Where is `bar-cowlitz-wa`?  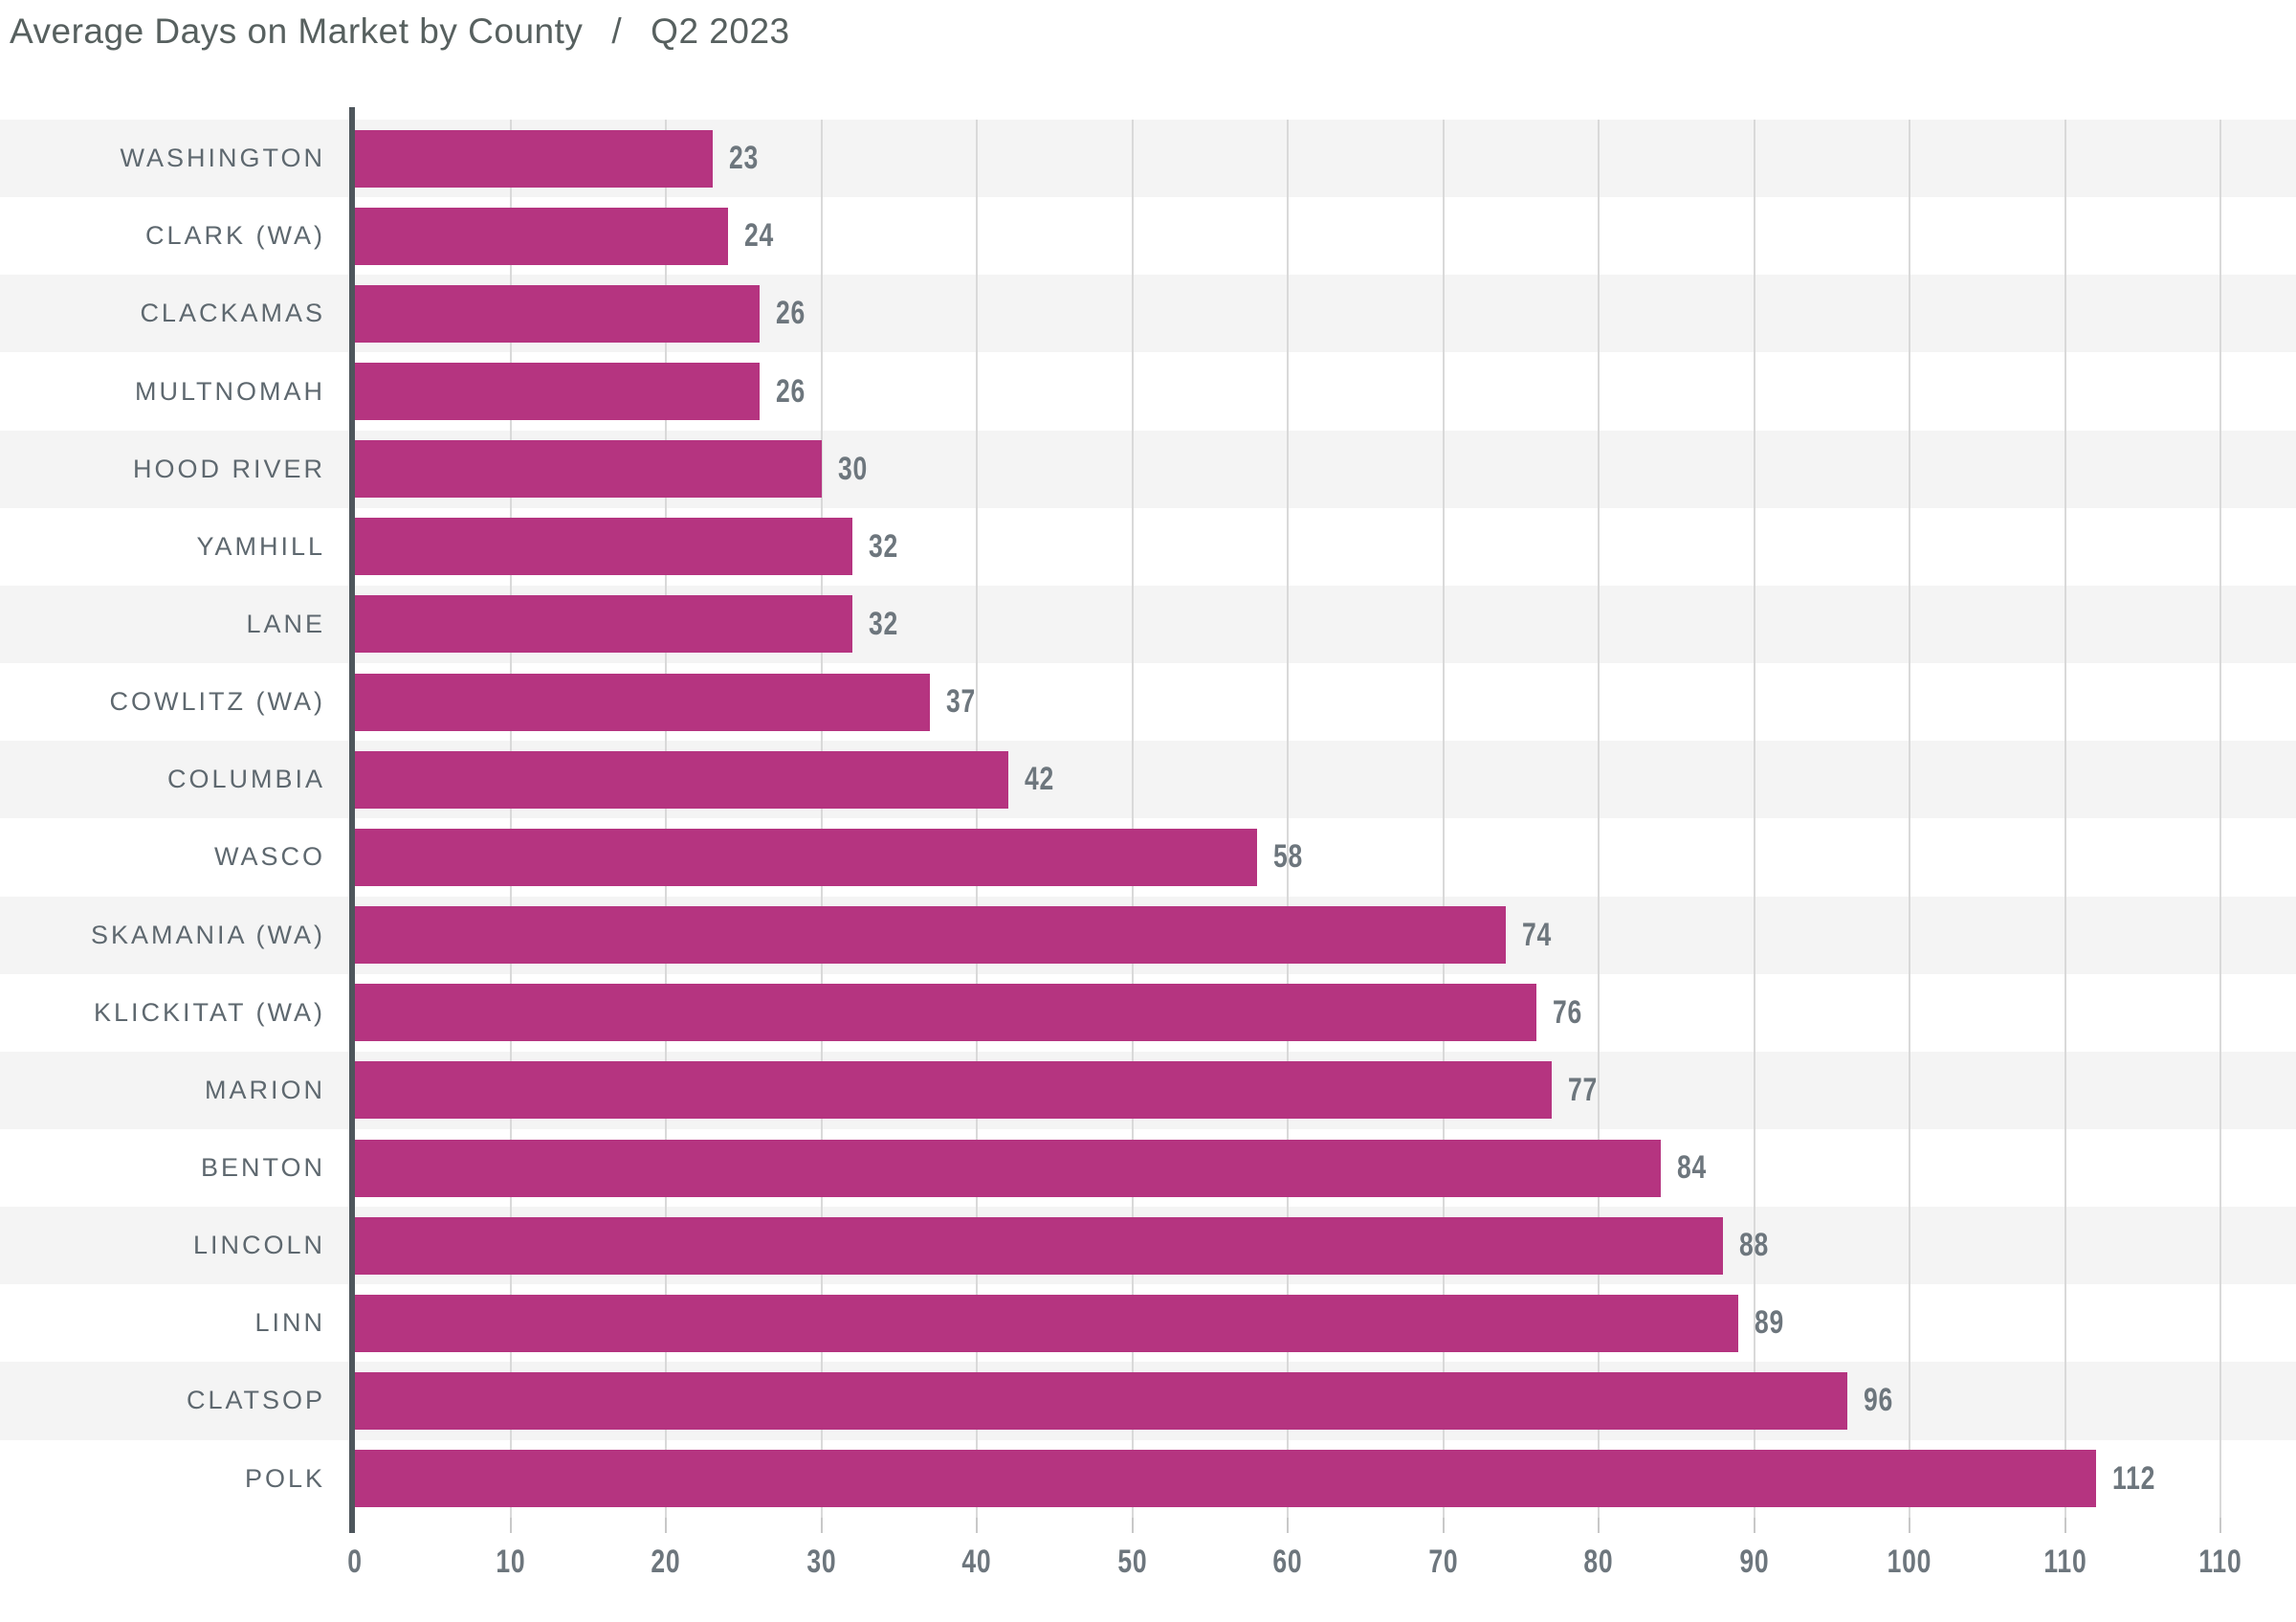 bar-cowlitz-wa is located at coordinates (643, 702).